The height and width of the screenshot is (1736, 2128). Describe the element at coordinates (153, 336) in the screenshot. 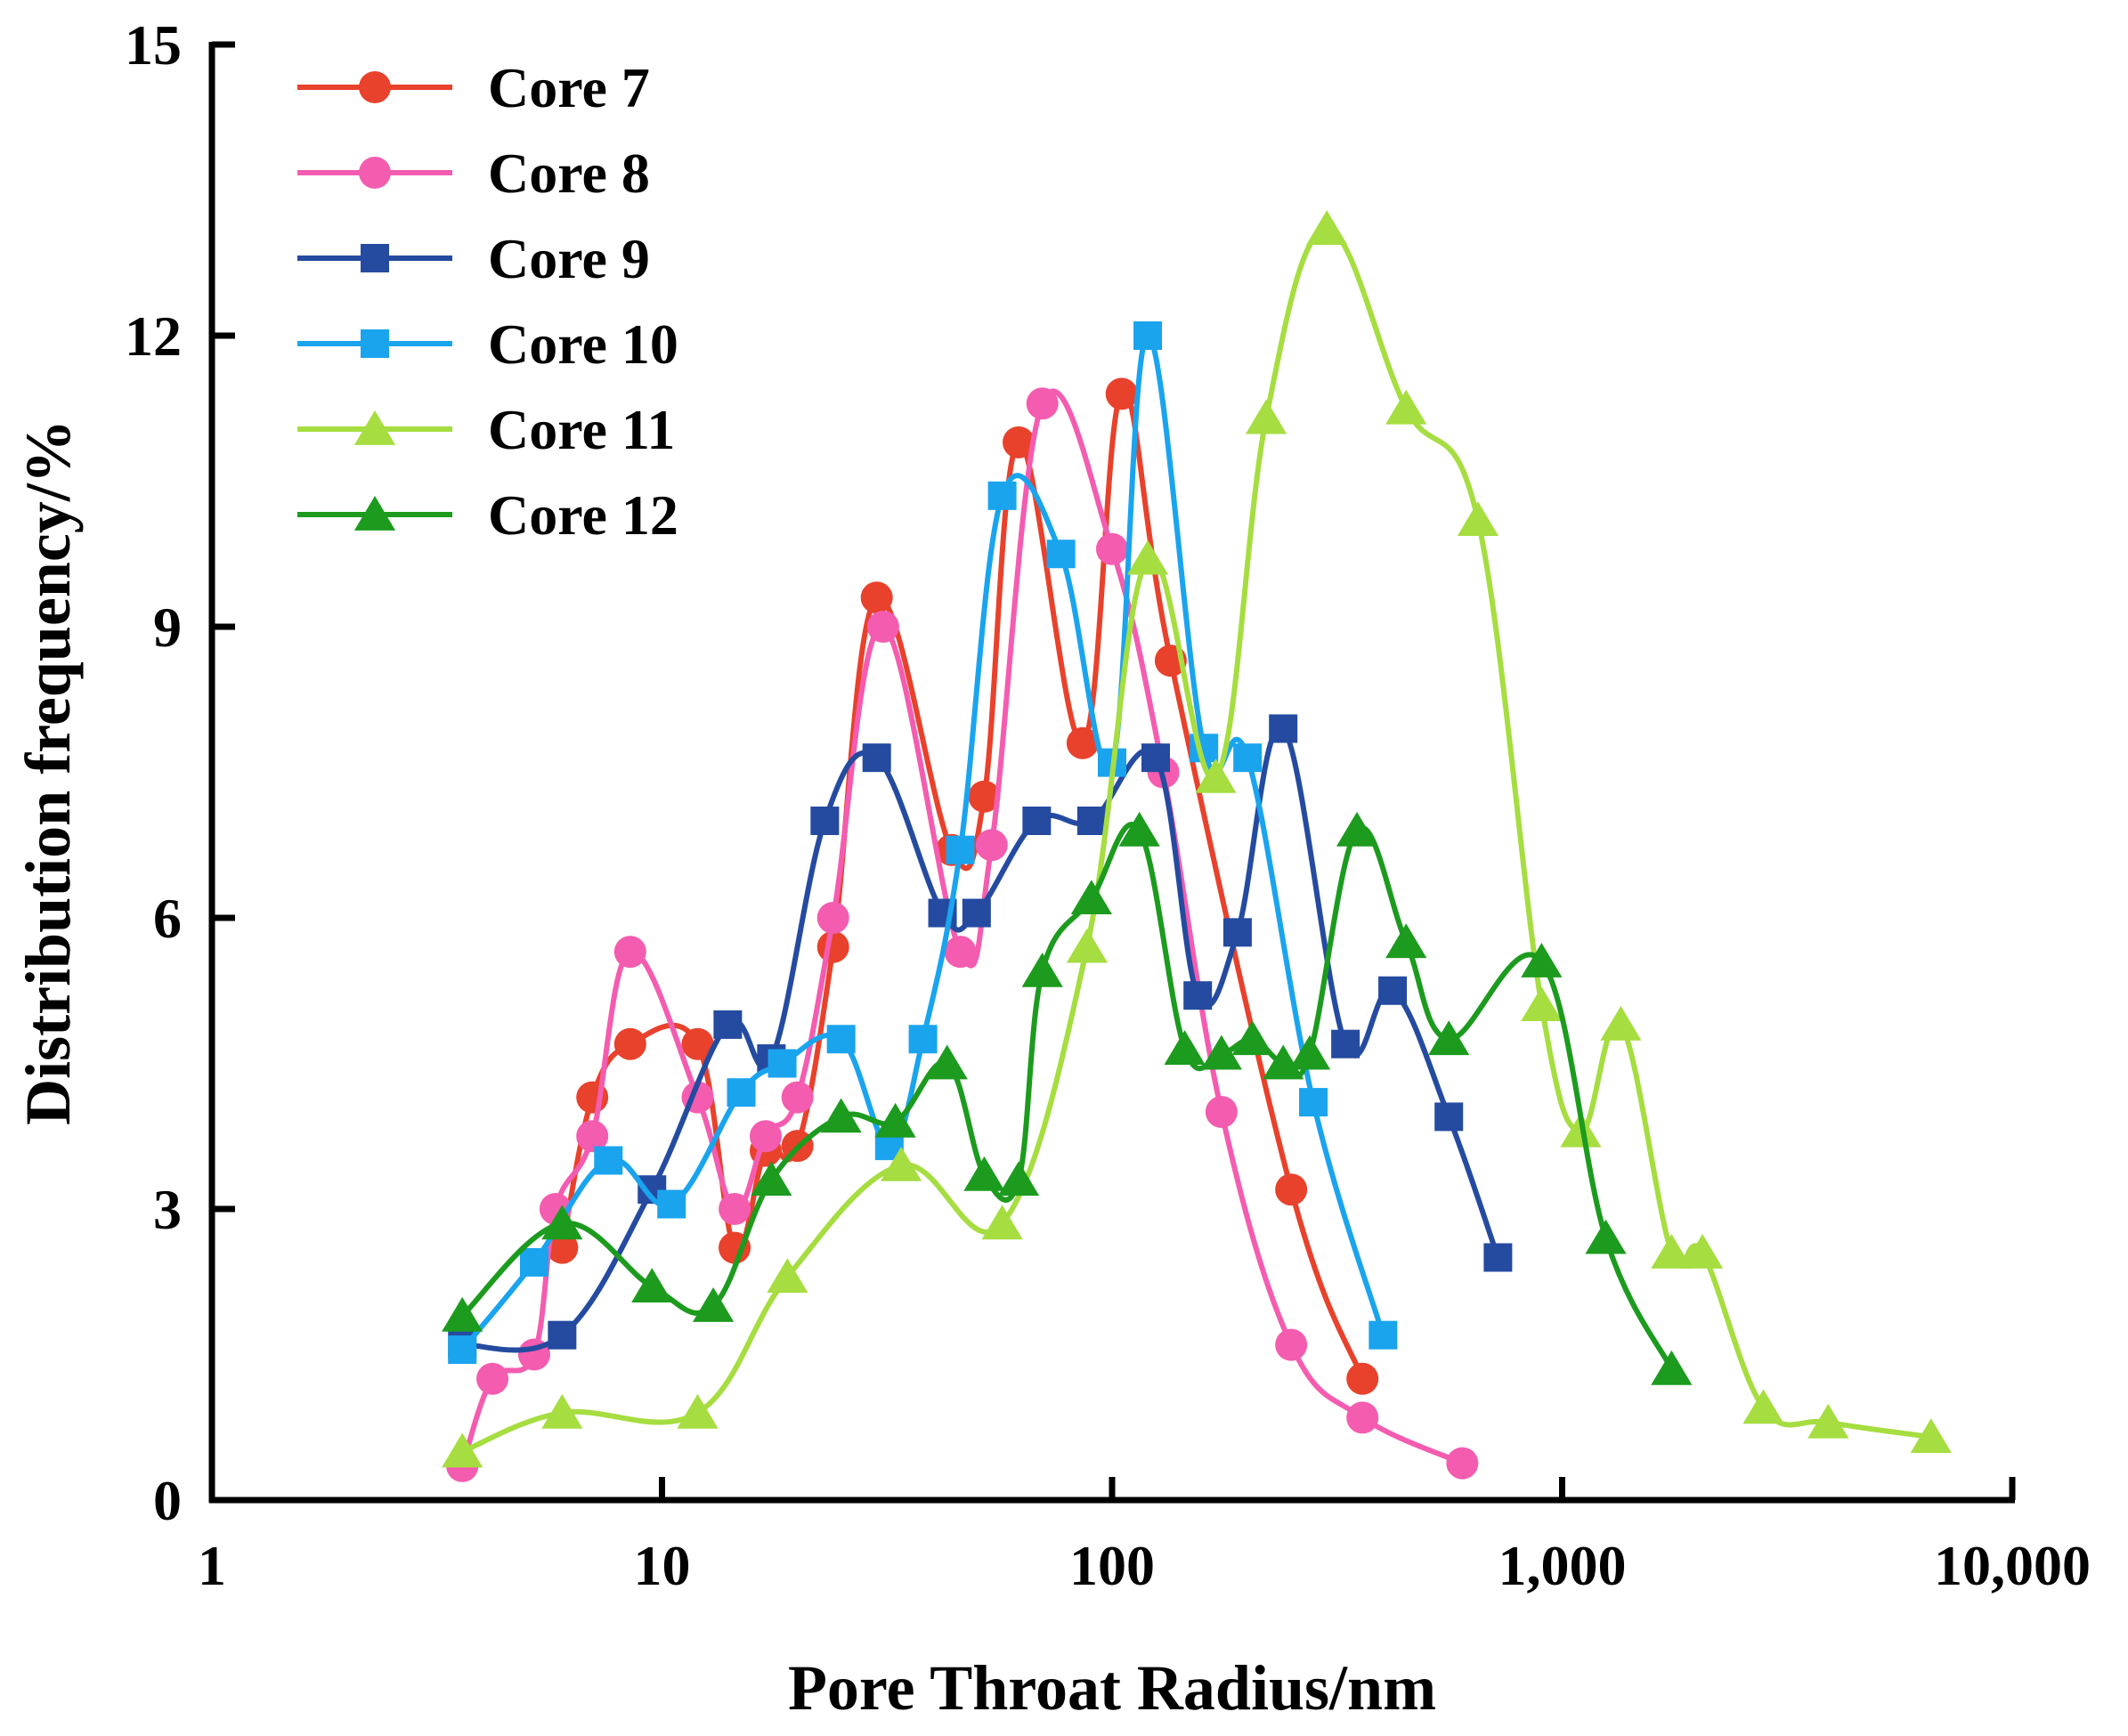

I see `y-tick-label: 12` at that location.